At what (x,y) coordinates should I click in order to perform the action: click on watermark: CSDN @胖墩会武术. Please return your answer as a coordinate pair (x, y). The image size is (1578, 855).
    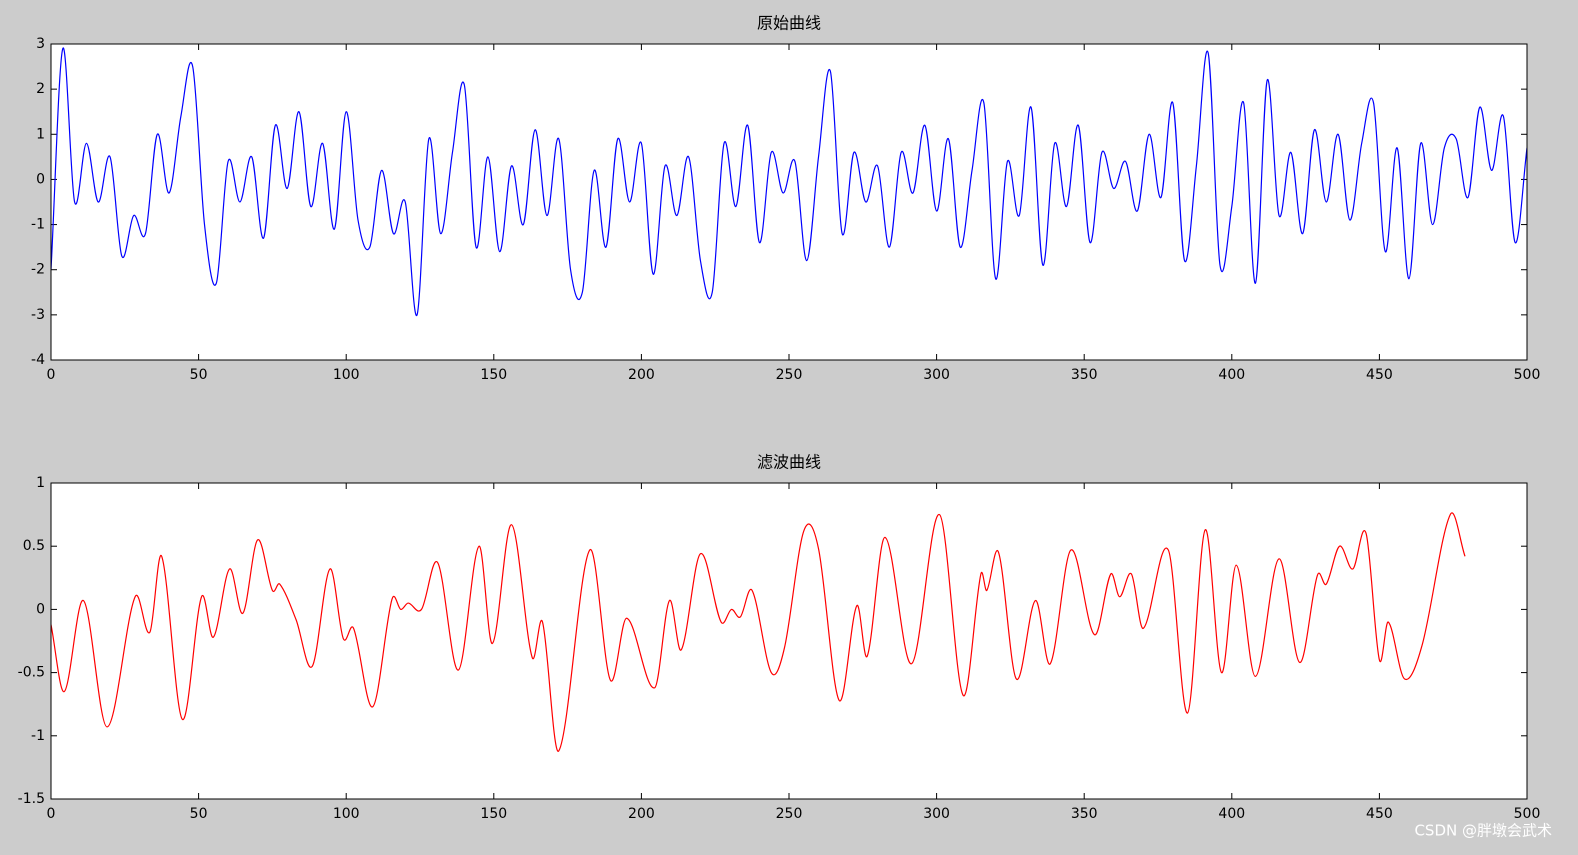
    Looking at the image, I should click on (1483, 831).